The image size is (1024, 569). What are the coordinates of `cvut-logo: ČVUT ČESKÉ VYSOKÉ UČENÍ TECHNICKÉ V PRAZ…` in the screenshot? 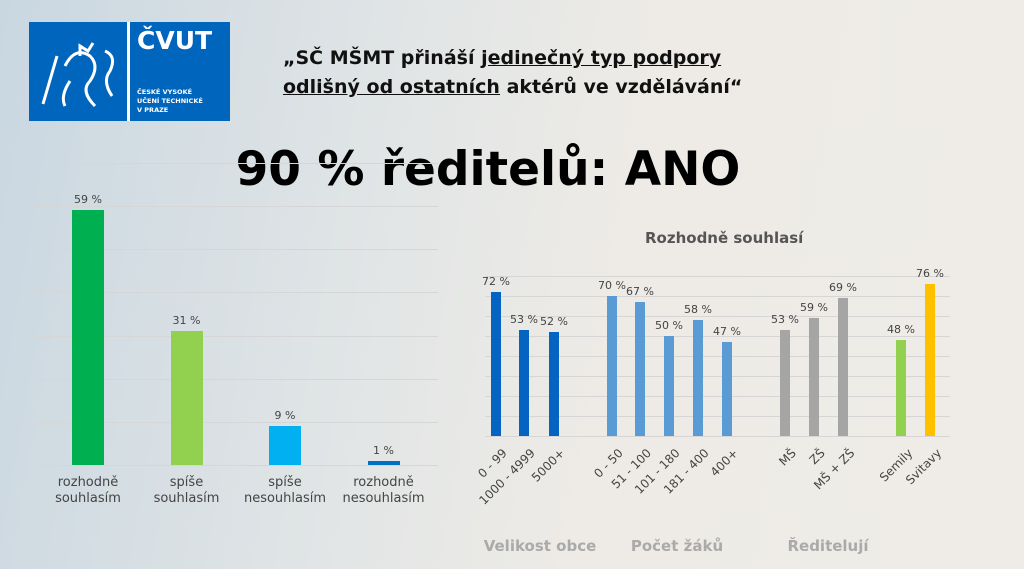 It's located at (129, 71).